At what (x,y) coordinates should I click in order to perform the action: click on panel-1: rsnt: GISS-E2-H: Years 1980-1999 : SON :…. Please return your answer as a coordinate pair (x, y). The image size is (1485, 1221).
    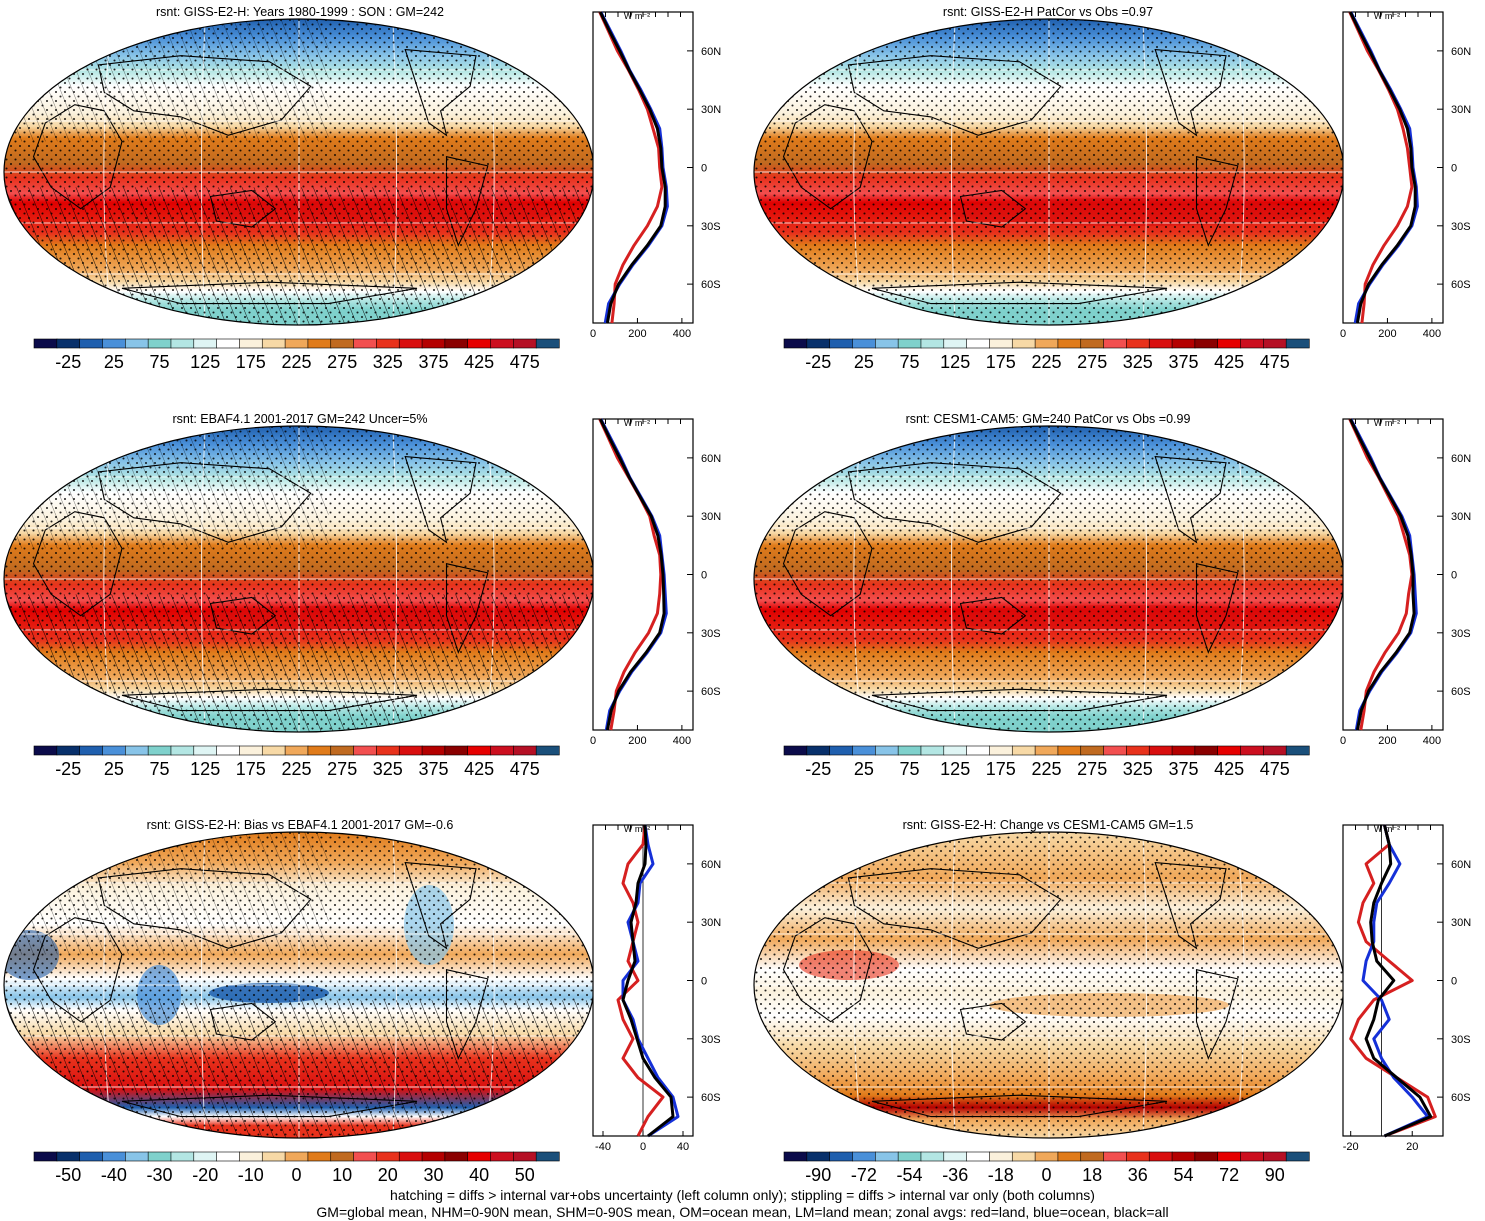
    Looking at the image, I should click on (362, 188).